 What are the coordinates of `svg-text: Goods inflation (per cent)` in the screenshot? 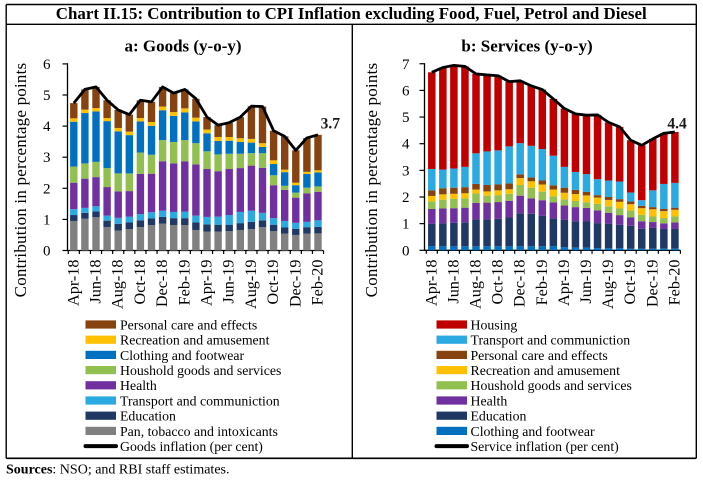 It's located at (191, 447).